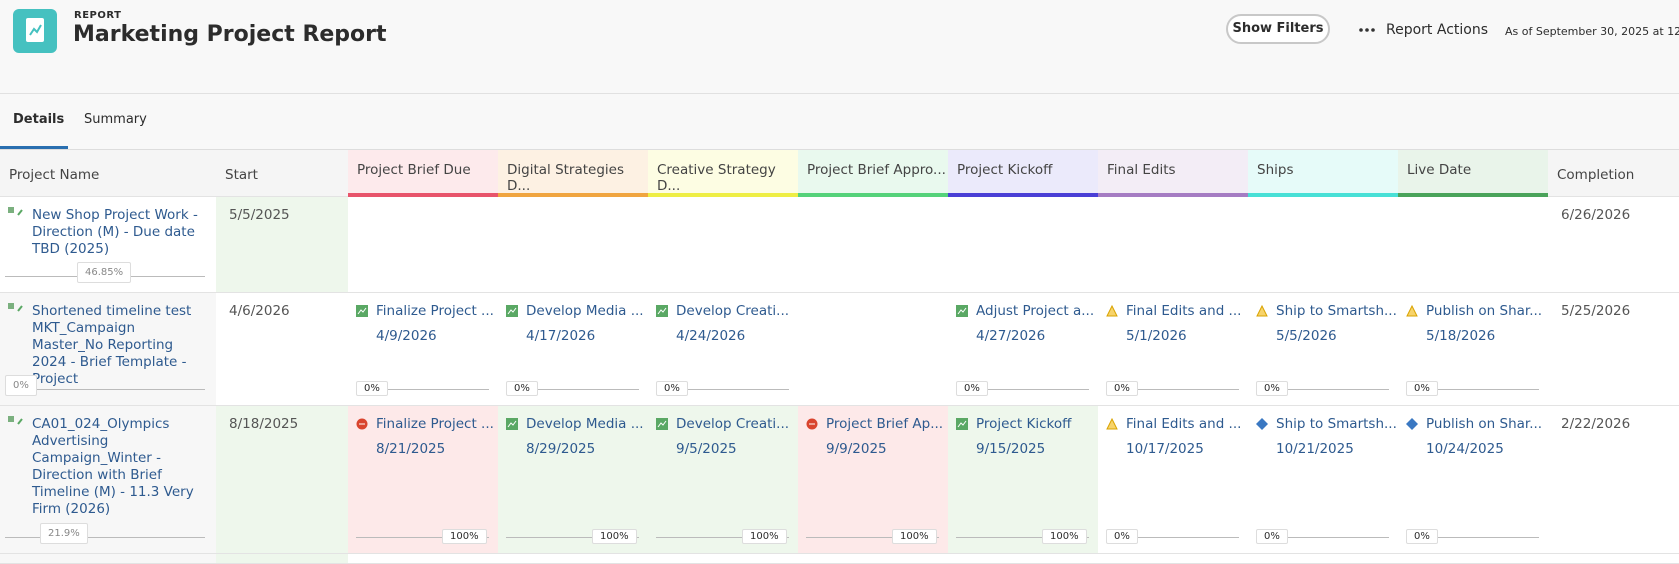  I want to click on milestone-cell: Publish on Shar... 10/24/2025 0%, so click(1473, 480).